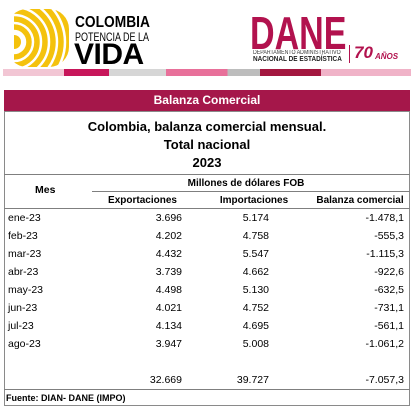 This screenshot has width=414, height=411. I want to click on decorative-stripe, so click(207, 72).